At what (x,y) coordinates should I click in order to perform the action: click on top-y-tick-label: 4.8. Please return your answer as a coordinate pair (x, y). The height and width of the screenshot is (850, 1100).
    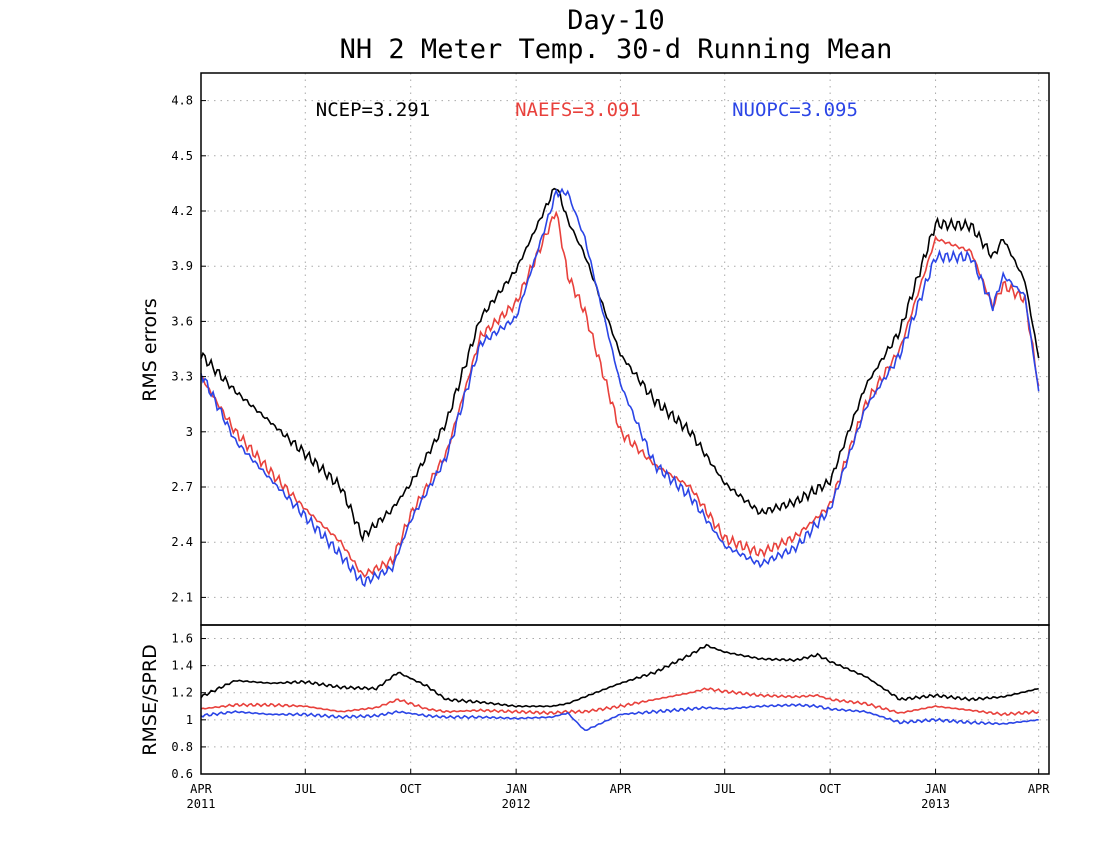
    Looking at the image, I should click on (182, 101).